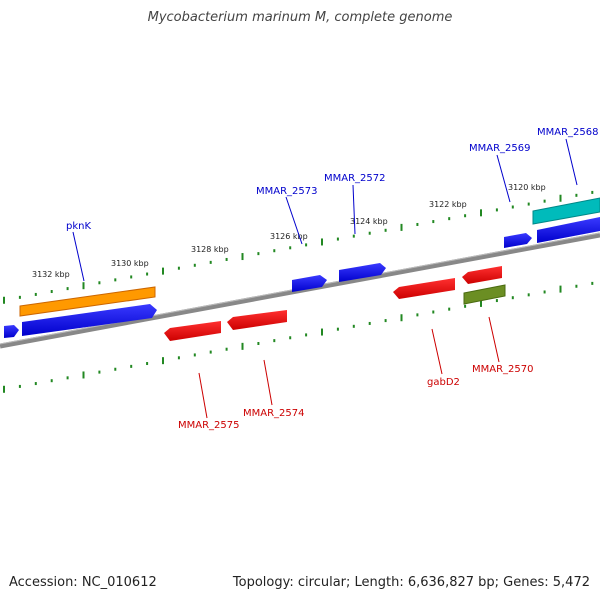 Image resolution: width=600 pixels, height=600 pixels. What do you see at coordinates (443, 382) in the screenshot?
I see `gene-label-gabd2: gabD2` at bounding box center [443, 382].